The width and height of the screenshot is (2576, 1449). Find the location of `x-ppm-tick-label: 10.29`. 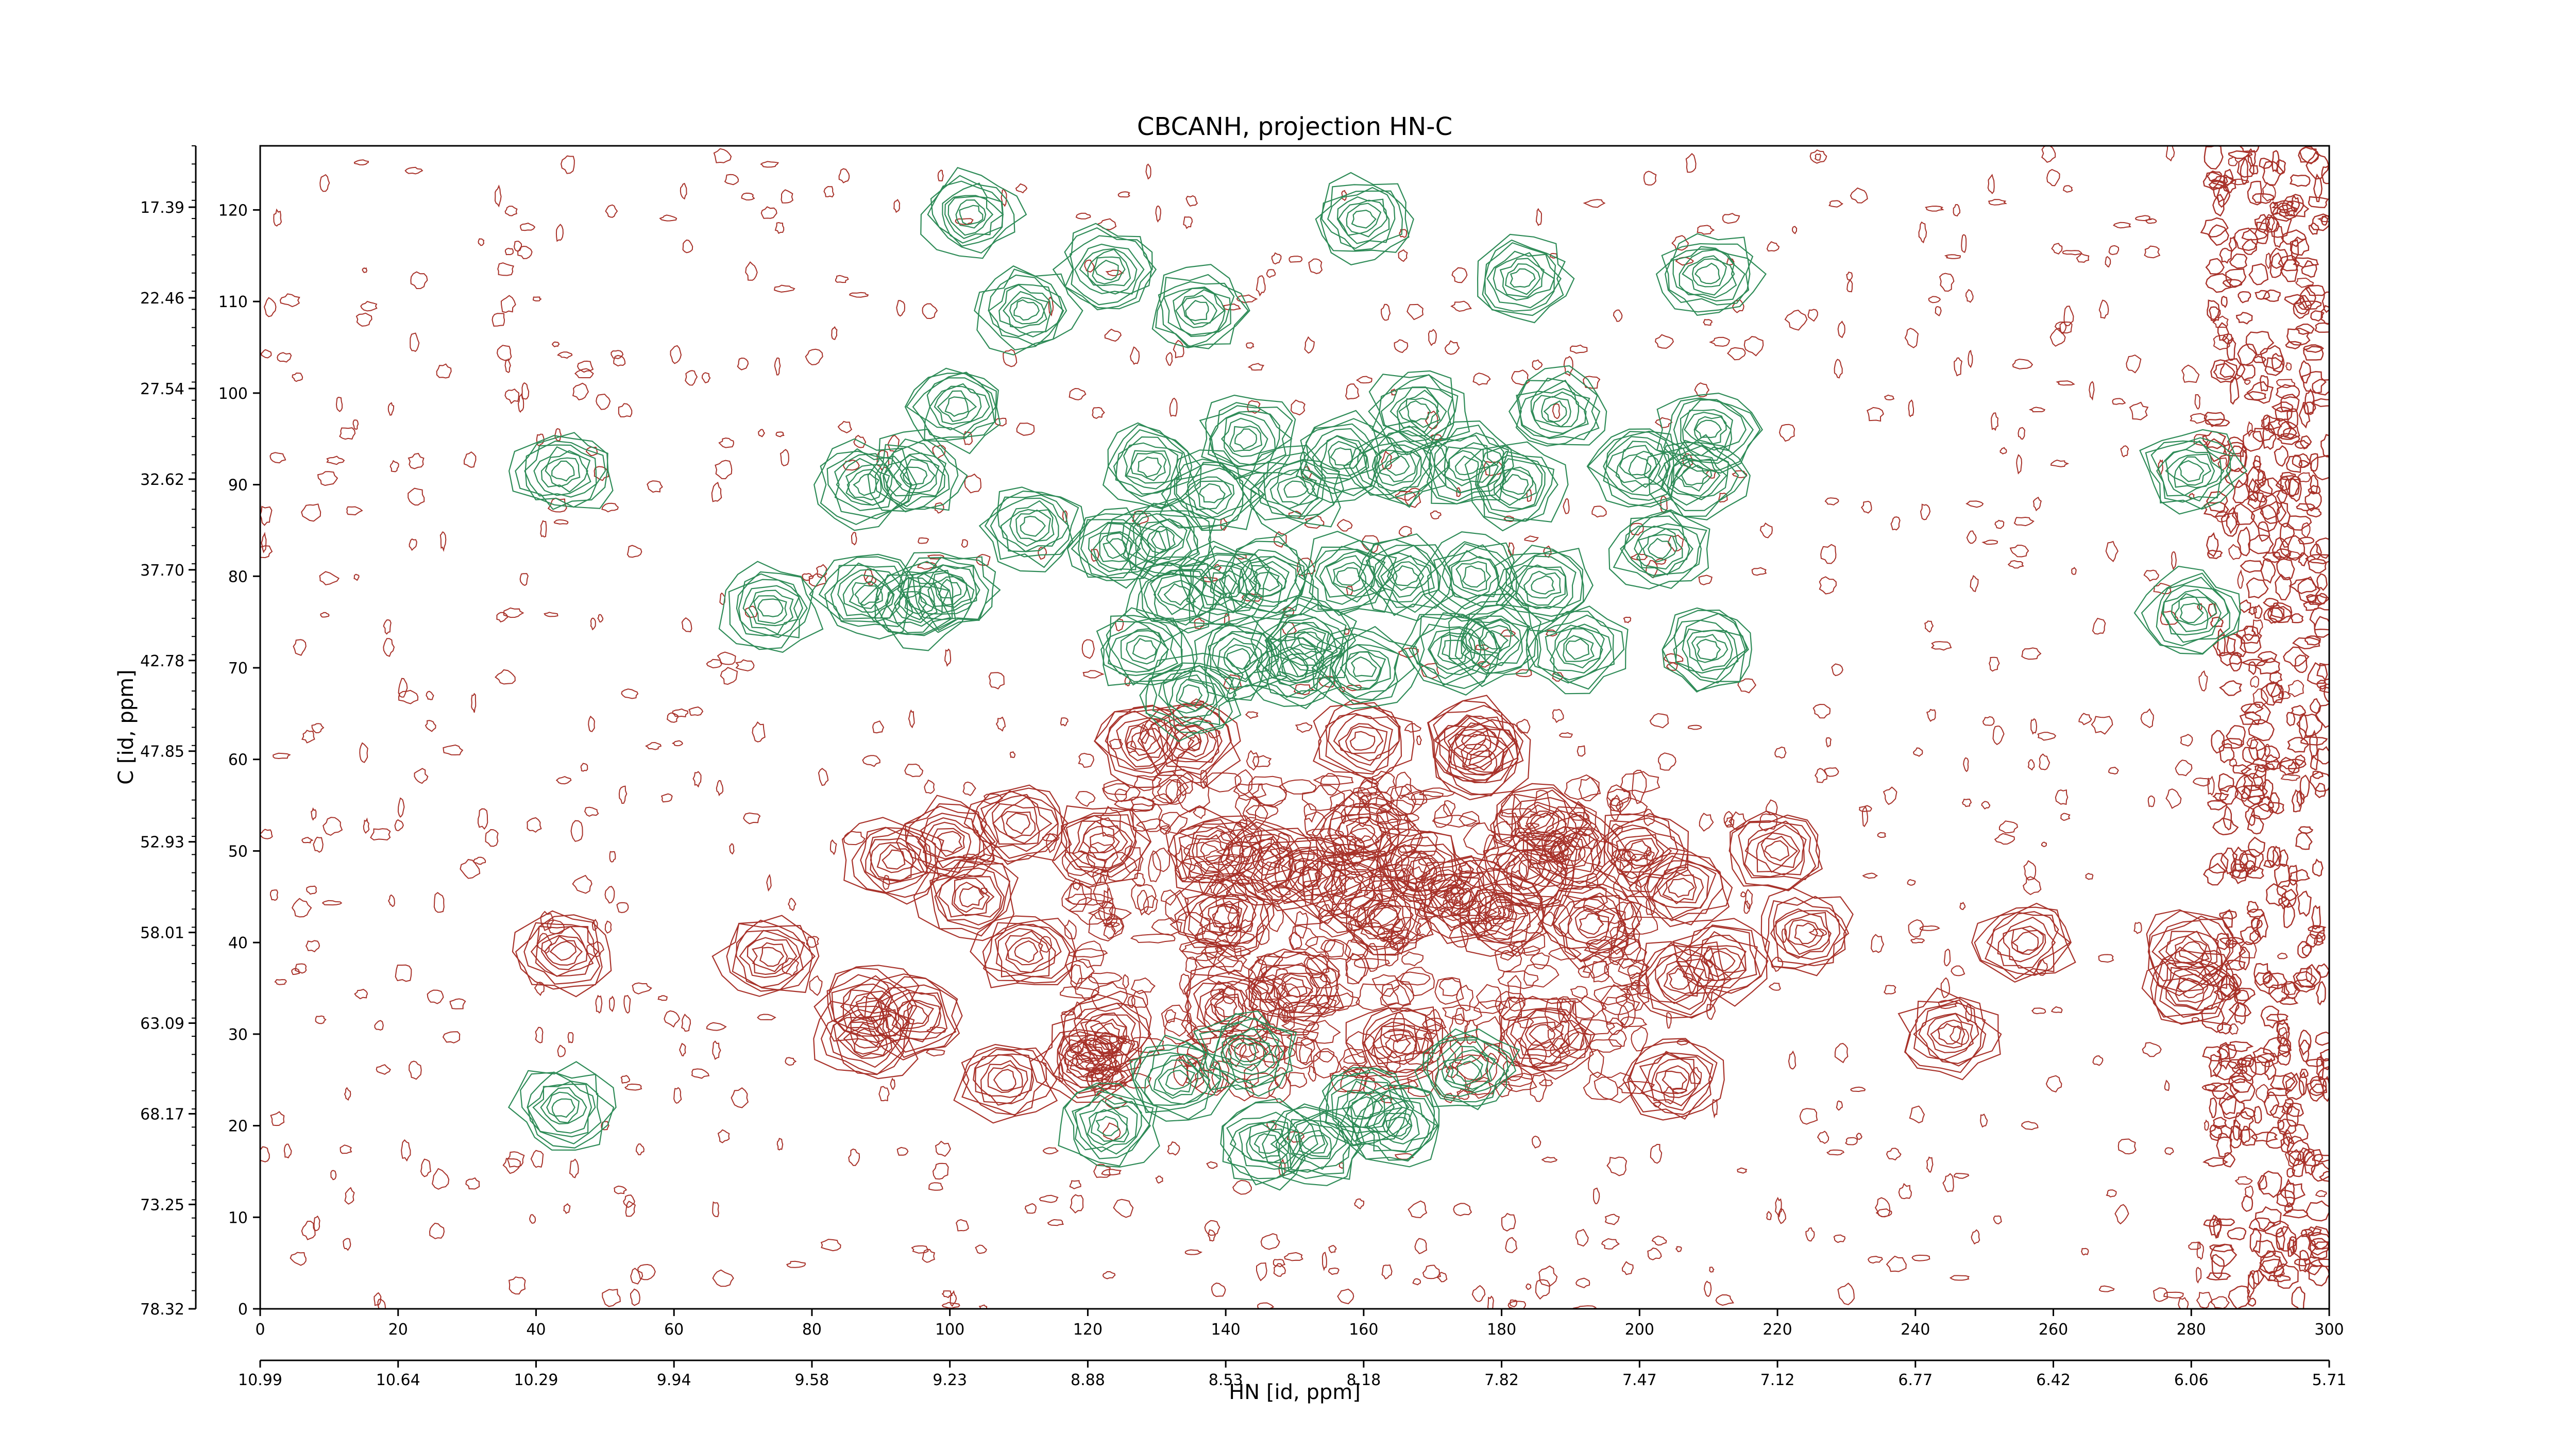

x-ppm-tick-label: 10.29 is located at coordinates (536, 1380).